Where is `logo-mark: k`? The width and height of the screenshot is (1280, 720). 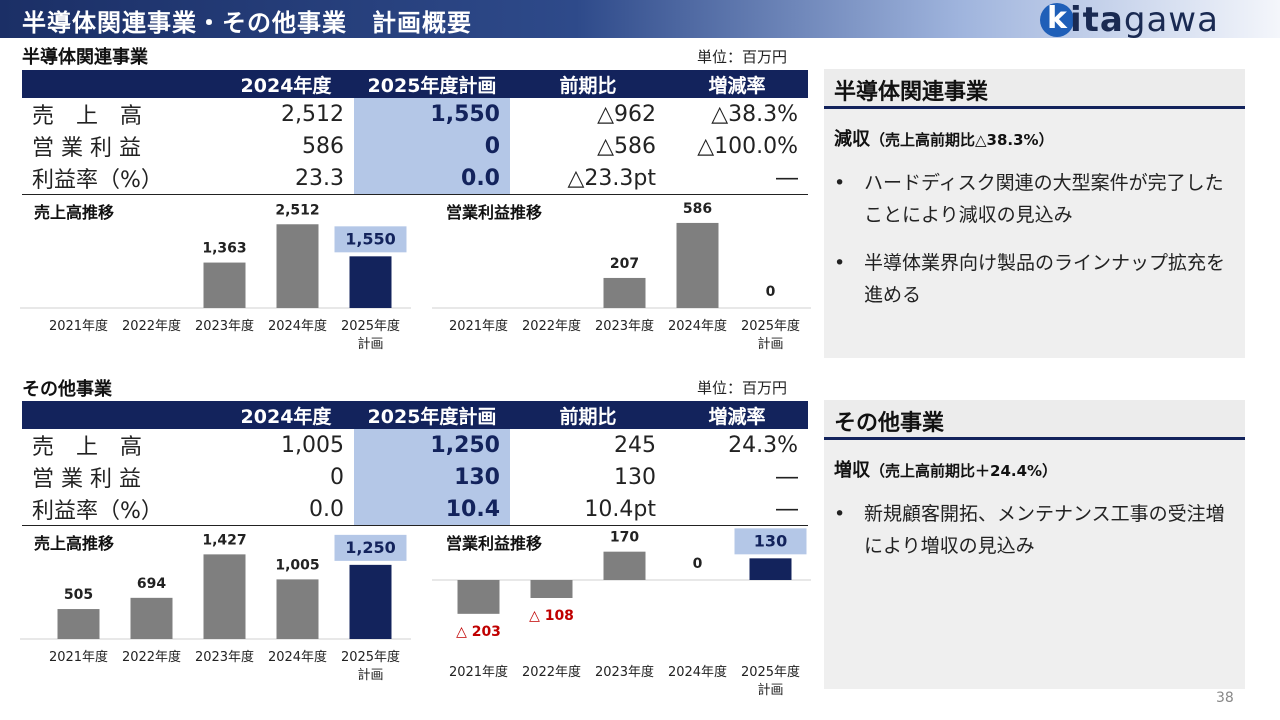
logo-mark: k is located at coordinates (1057, 19).